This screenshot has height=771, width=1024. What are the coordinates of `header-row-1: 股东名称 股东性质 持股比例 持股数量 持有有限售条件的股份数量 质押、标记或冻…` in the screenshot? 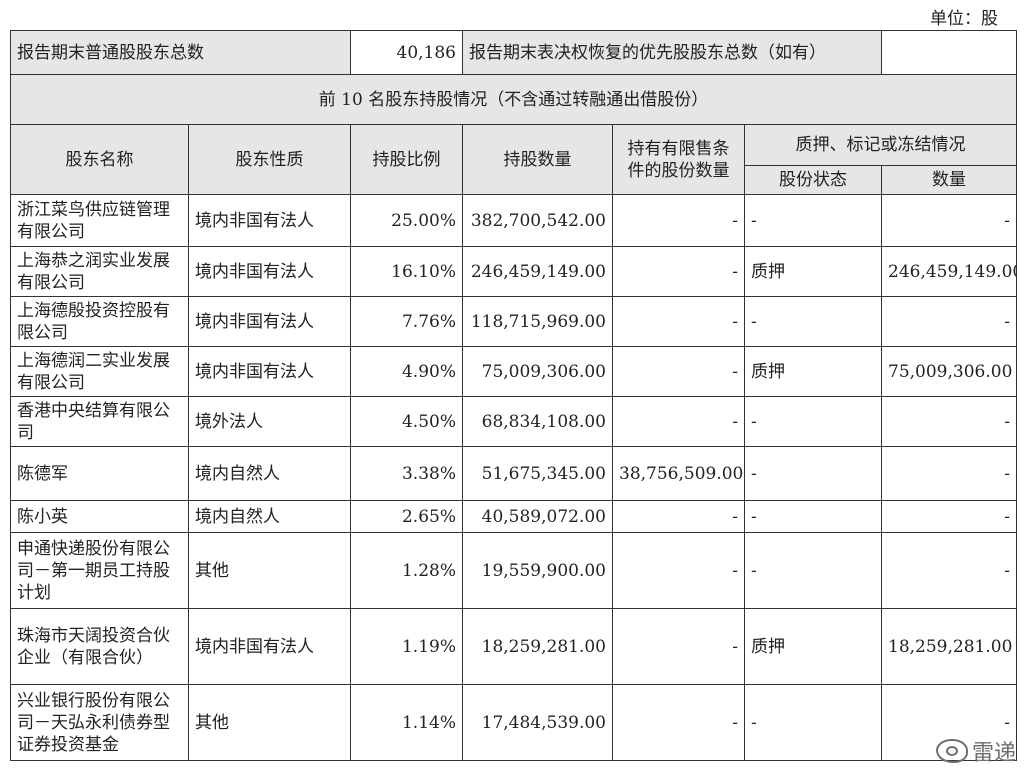 It's located at (514, 159).